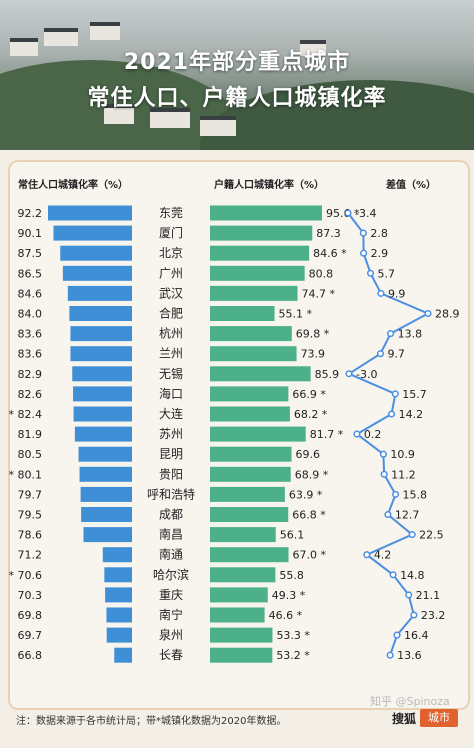 The height and width of the screenshot is (748, 474). Describe the element at coordinates (73, 185) in the screenshot. I see `resident-column-header: 常住人口城镇化率（%）` at that location.